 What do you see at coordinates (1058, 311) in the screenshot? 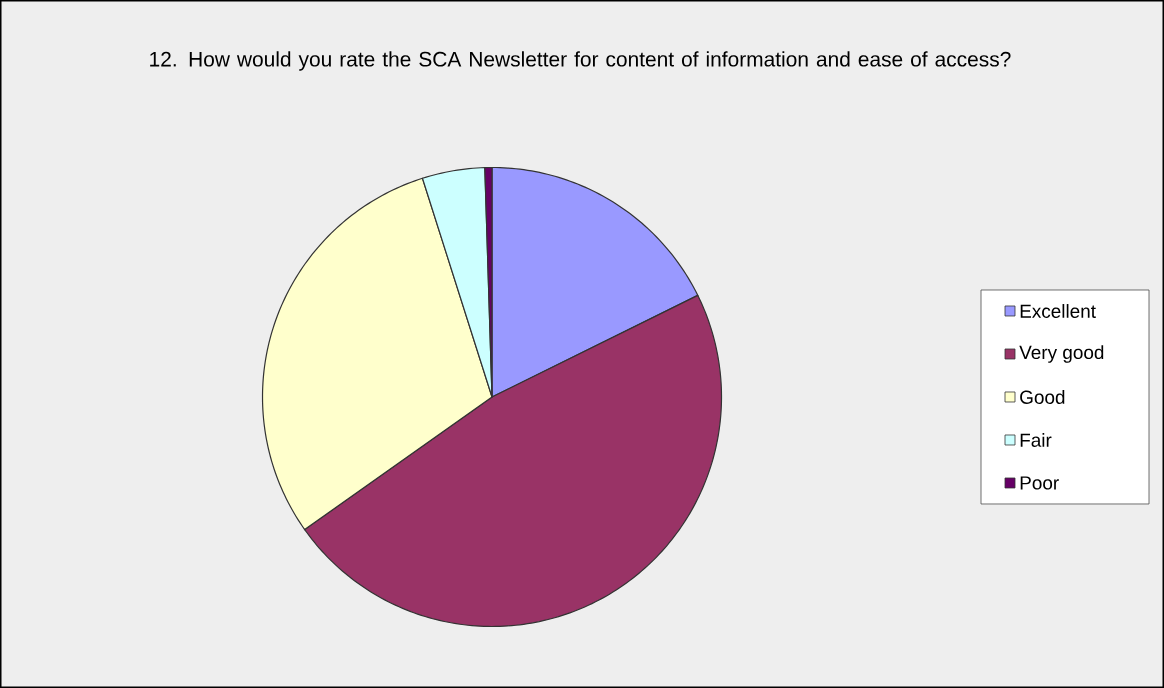
I see `legend-label: Excellent` at bounding box center [1058, 311].